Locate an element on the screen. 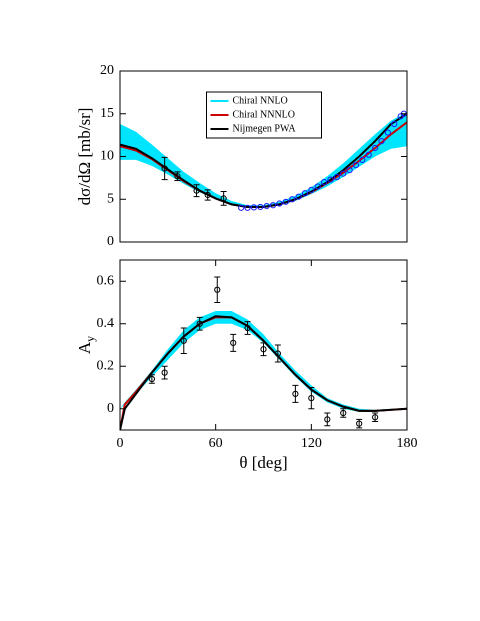 This screenshot has height=621, width=480. y-tick-label: 10 is located at coordinates (107, 156).